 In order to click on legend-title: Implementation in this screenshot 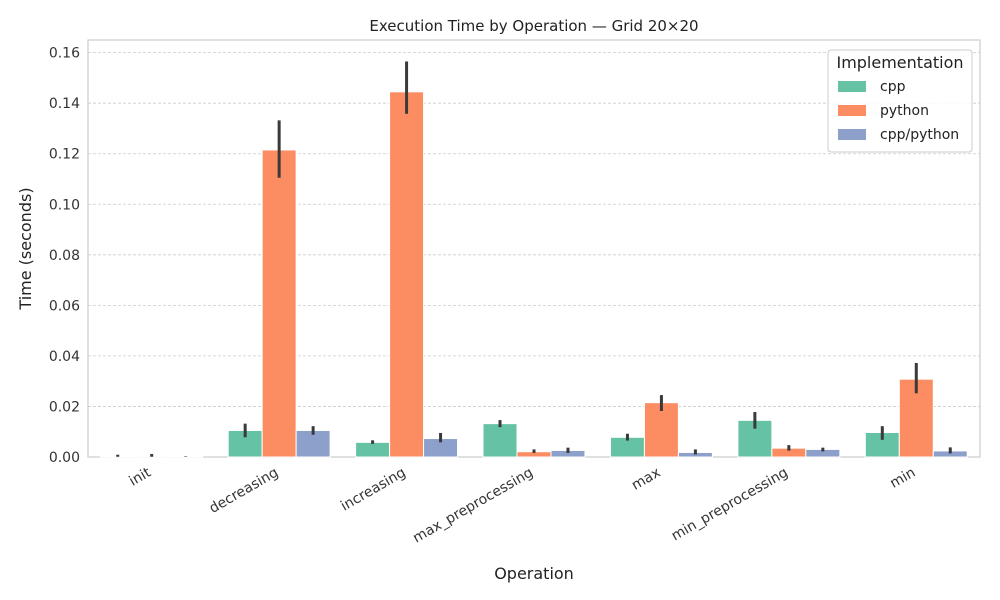, I will do `click(899, 62)`.